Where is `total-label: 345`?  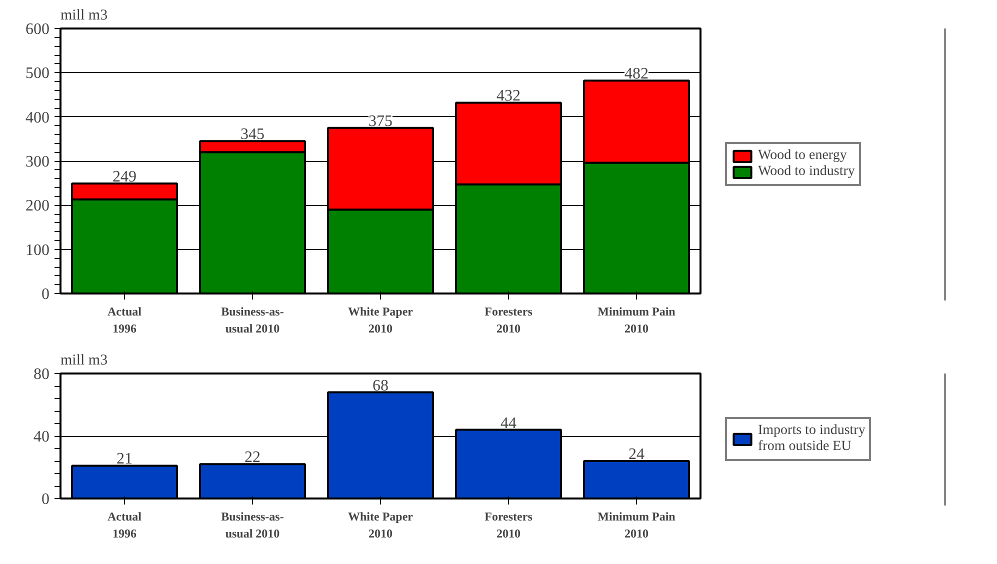
total-label: 345 is located at coordinates (252, 135).